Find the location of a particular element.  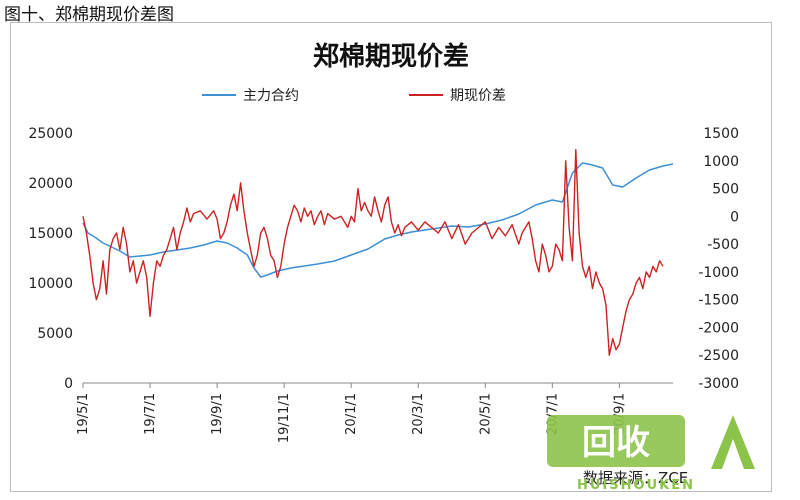

watermark-main-text: 回收 is located at coordinates (616, 443).